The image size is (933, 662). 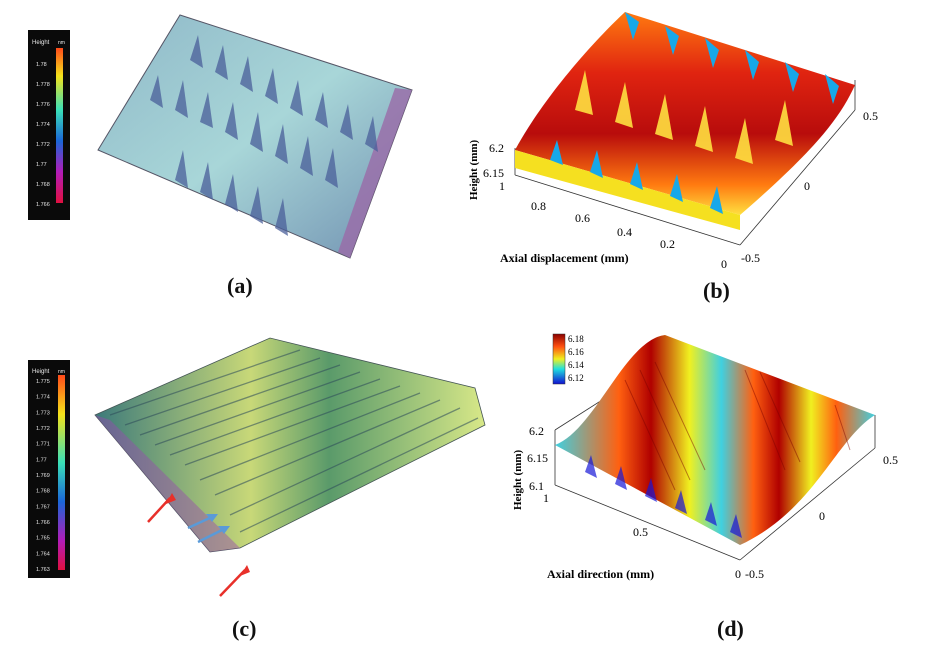 What do you see at coordinates (43, 507) in the screenshot?
I see `legend-c-tick: 1.767` at bounding box center [43, 507].